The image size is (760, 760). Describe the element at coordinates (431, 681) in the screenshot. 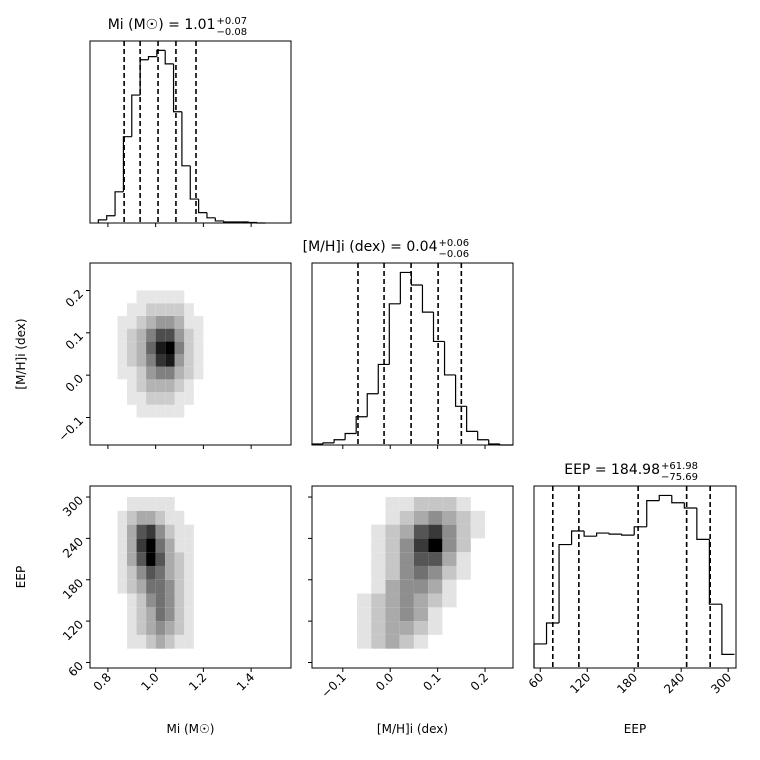

I see `x-tick-label: 0.1` at that location.